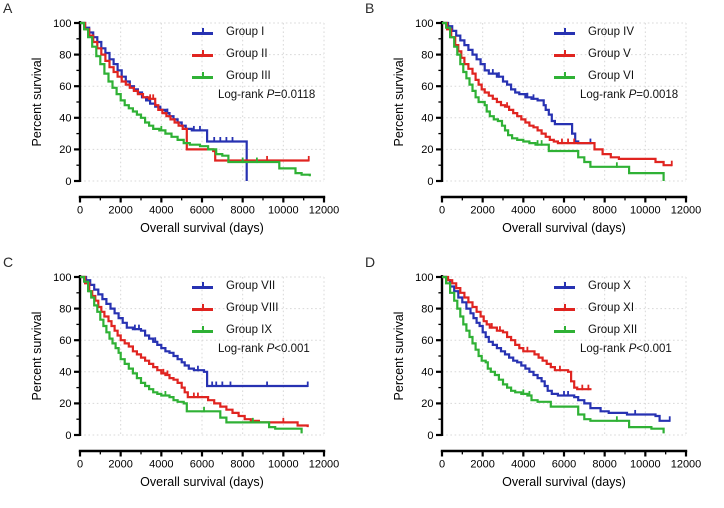 This screenshot has height=508, width=724. What do you see at coordinates (370, 8) in the screenshot?
I see `panel-letter-b: B` at bounding box center [370, 8].